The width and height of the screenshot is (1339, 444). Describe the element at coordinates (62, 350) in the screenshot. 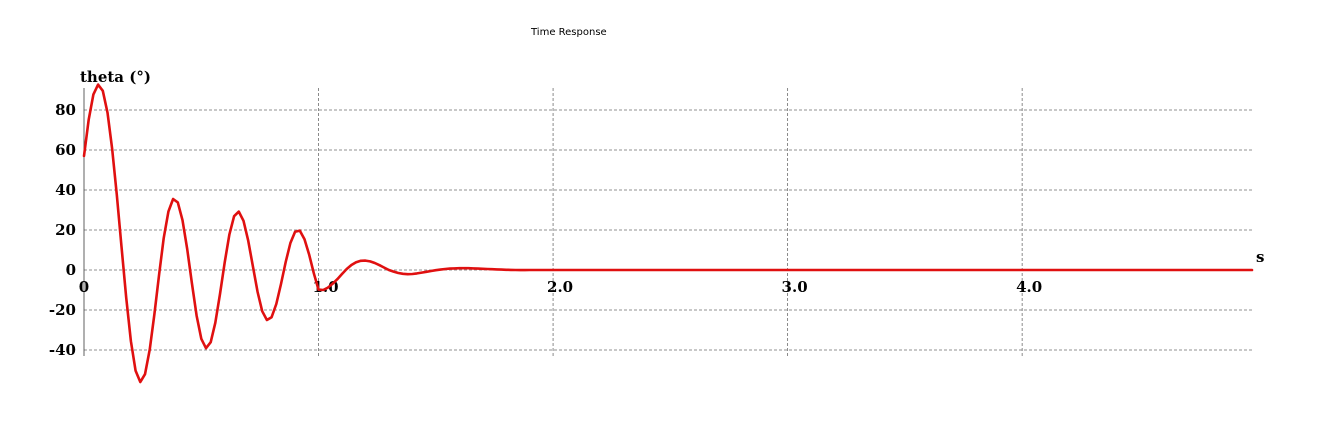

I see `y-tick-label: -40` at that location.